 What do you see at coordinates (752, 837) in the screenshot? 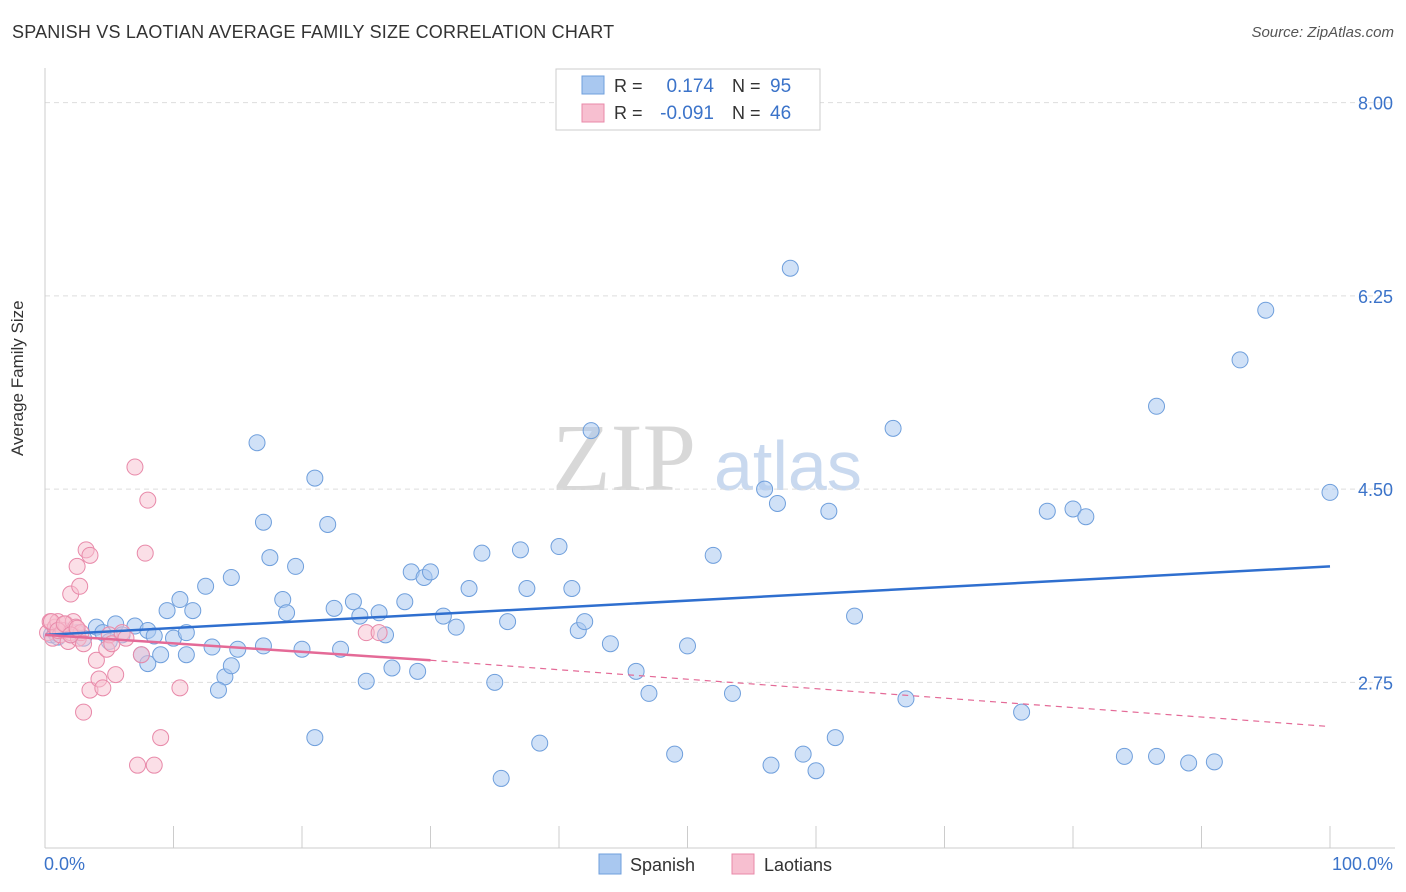
I see `x-axis-ticks` at bounding box center [752, 837].